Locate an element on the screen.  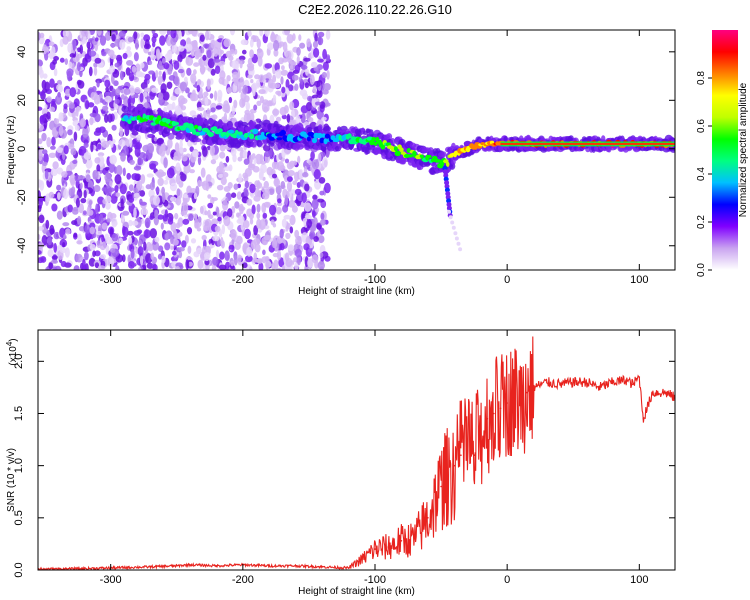
colorbar-tick-label: 0.4 is located at coordinates (701, 174).